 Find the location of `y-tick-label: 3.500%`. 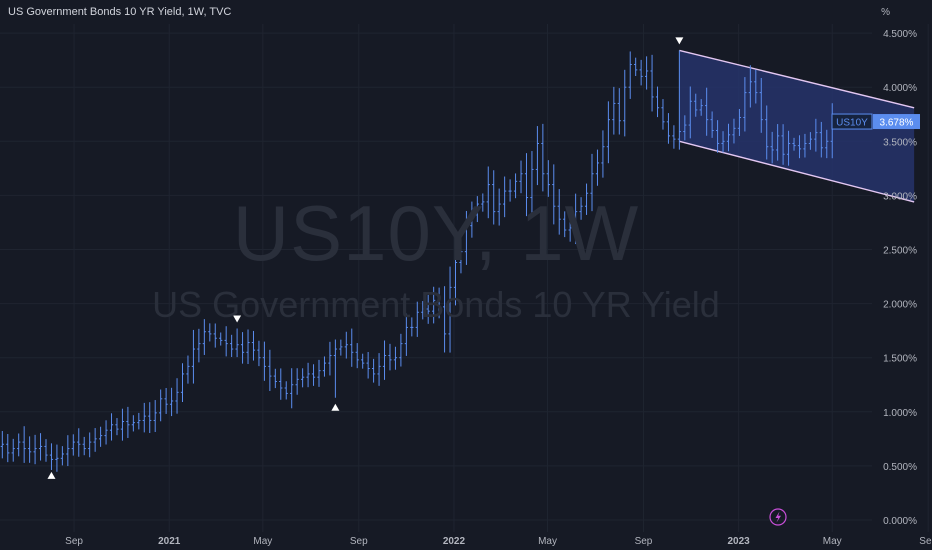

y-tick-label: 3.500% is located at coordinates (900, 142).